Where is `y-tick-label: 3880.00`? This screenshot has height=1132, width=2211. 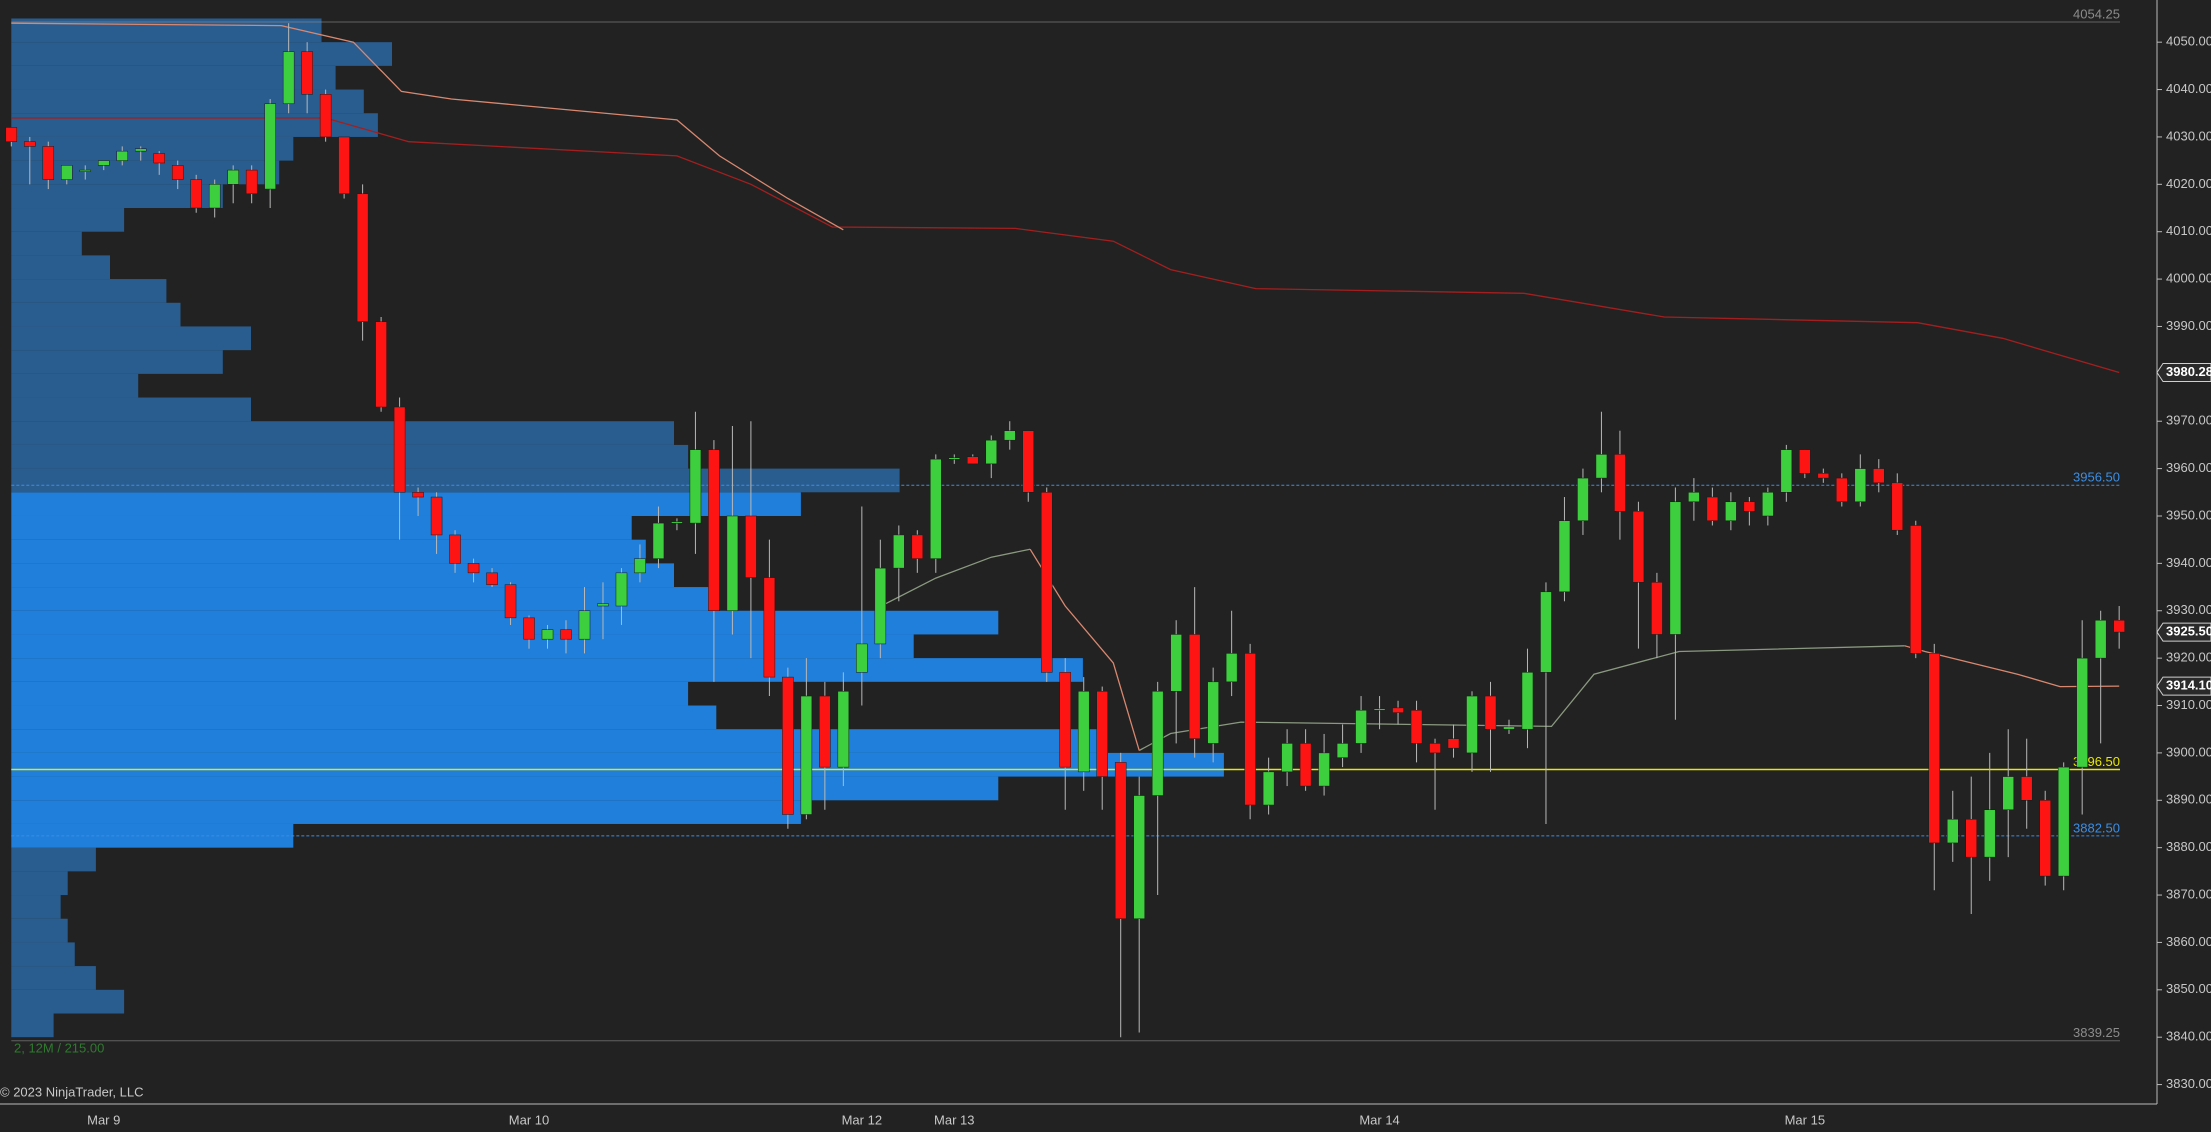
y-tick-label: 3880.00 is located at coordinates (2188, 846).